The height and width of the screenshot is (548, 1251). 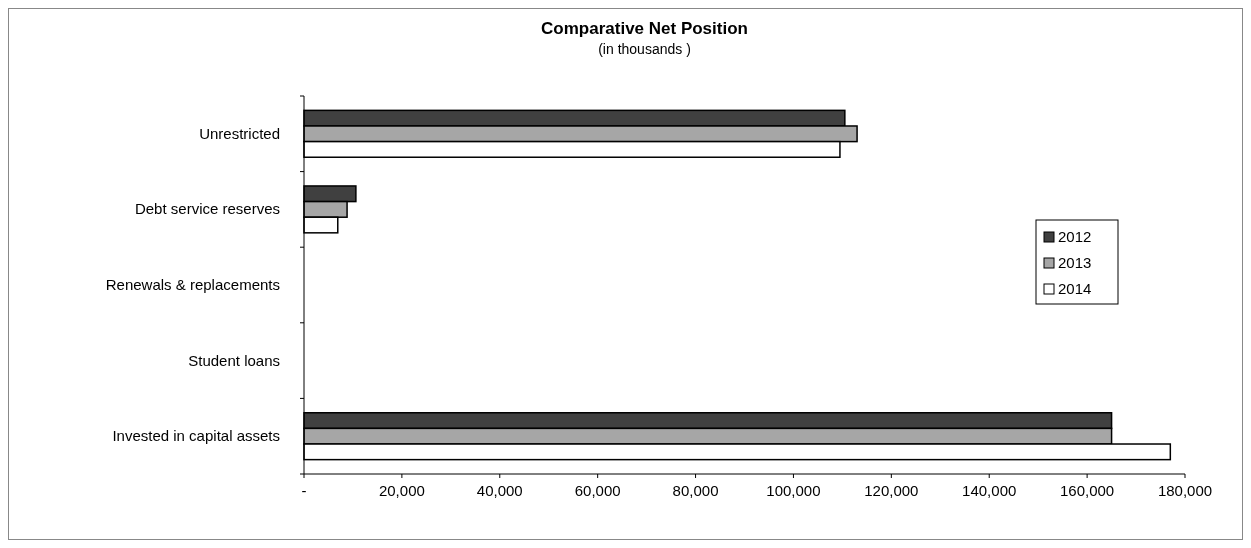 I want to click on y-tick-label: Debt service reserves, so click(x=207, y=209).